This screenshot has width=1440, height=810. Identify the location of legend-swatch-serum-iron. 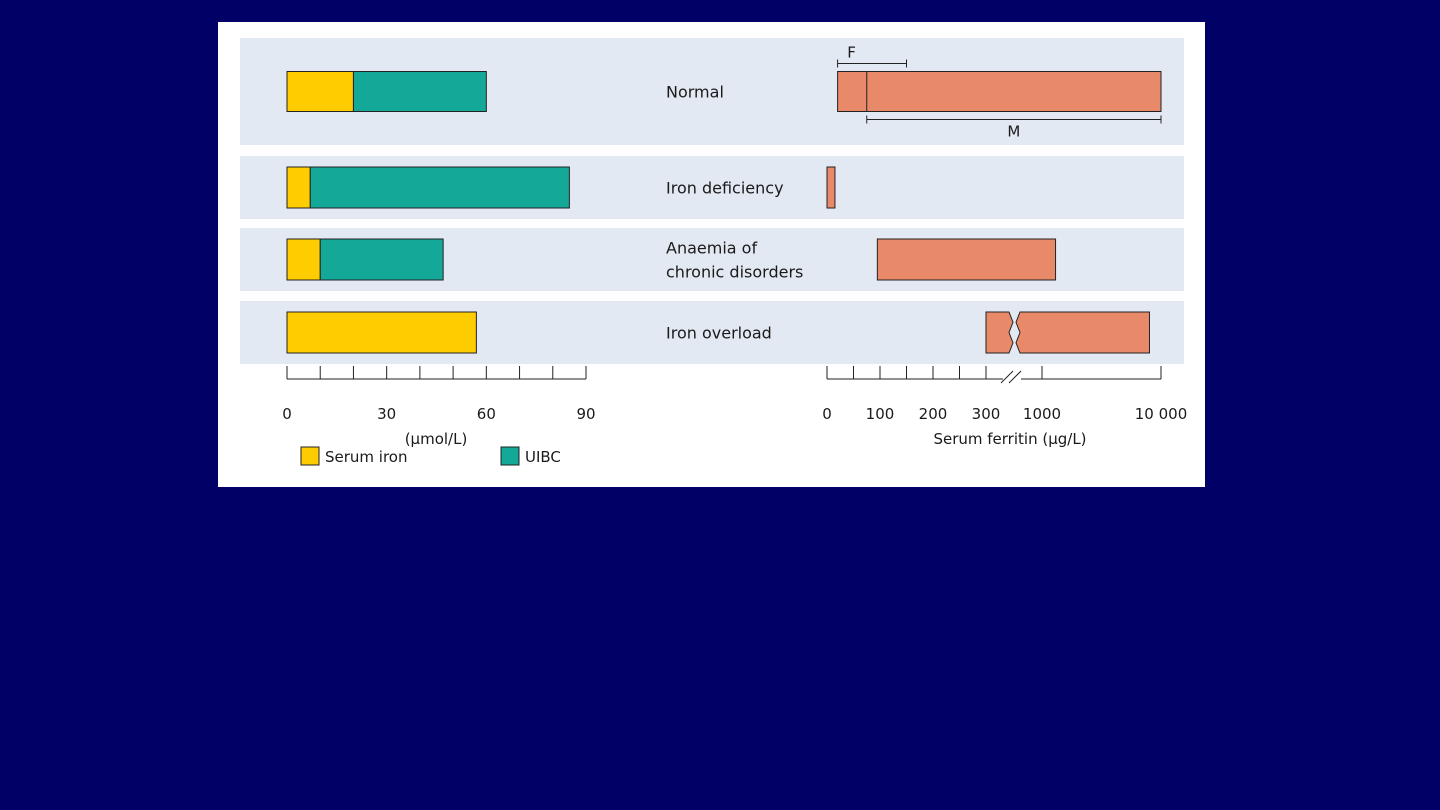
(310, 456).